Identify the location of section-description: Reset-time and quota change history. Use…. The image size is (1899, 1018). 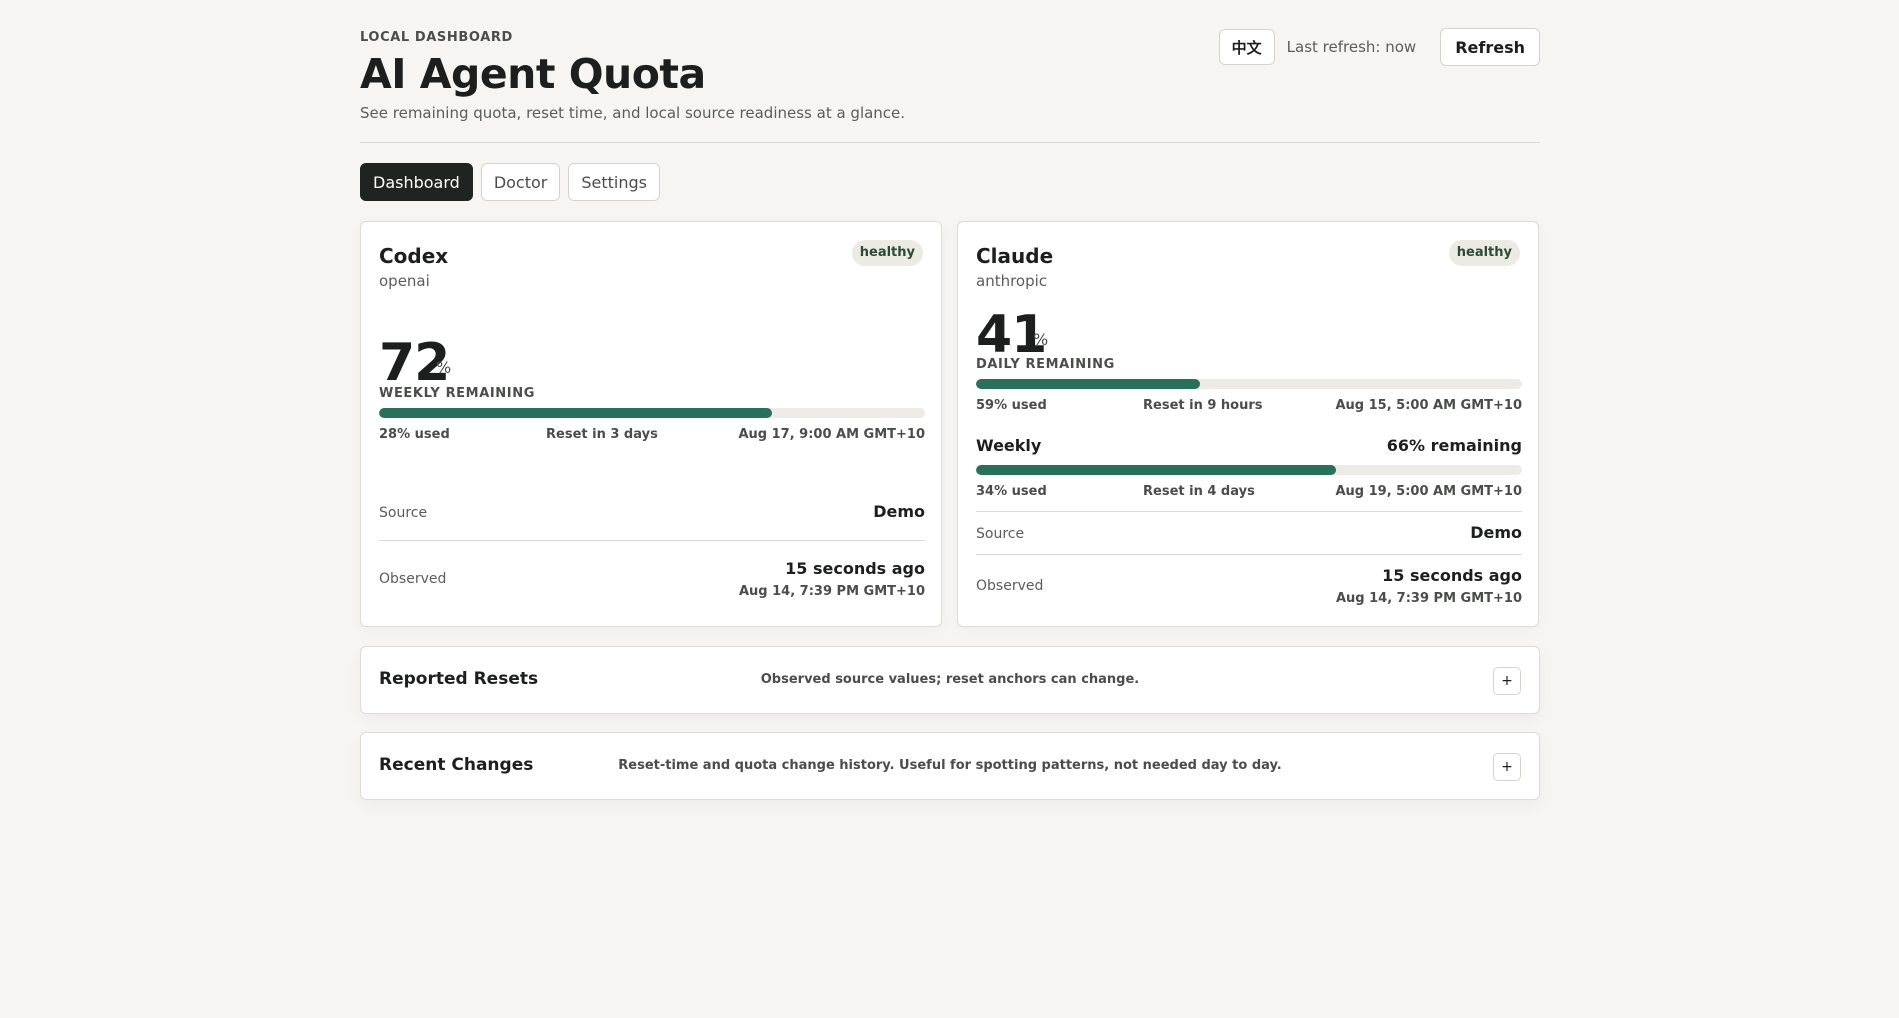
(950, 765).